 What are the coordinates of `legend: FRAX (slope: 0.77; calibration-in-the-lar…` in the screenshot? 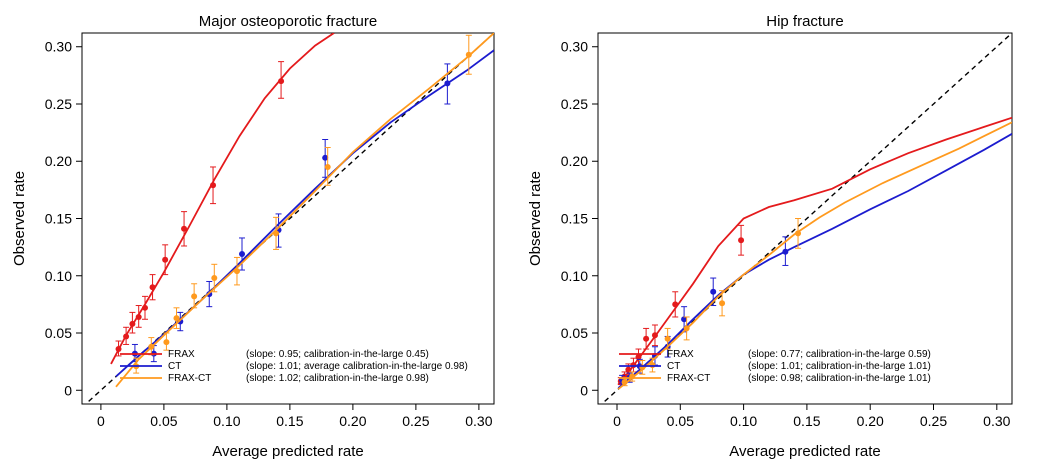 It's located at (775, 366).